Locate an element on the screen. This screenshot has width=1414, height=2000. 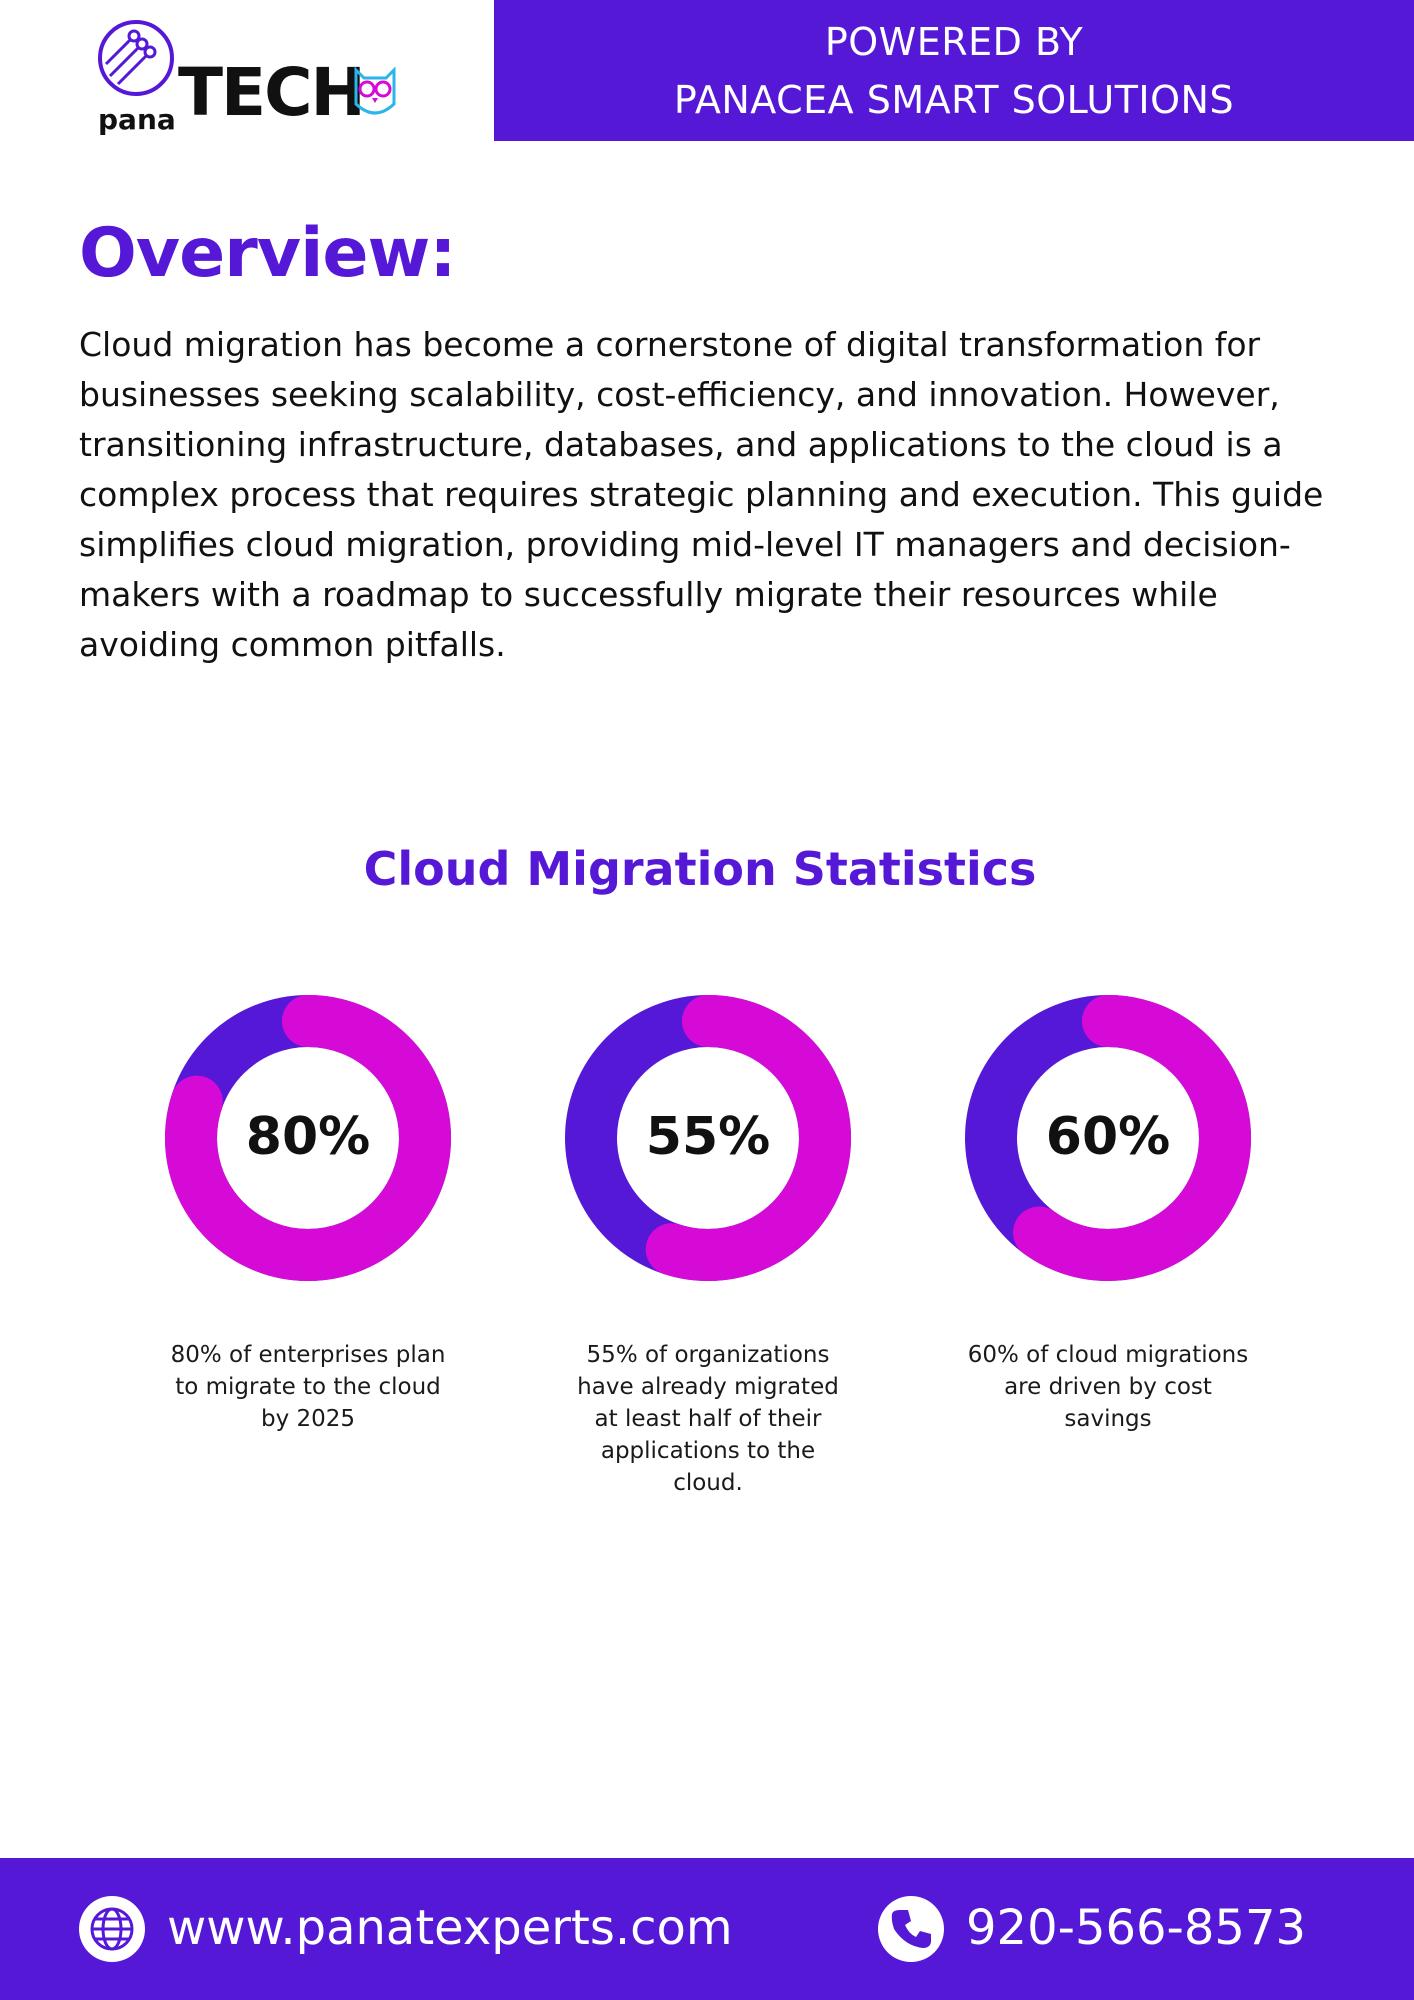
footer: www.panatexperts.com 920-566-8573 is located at coordinates (707, 1929).